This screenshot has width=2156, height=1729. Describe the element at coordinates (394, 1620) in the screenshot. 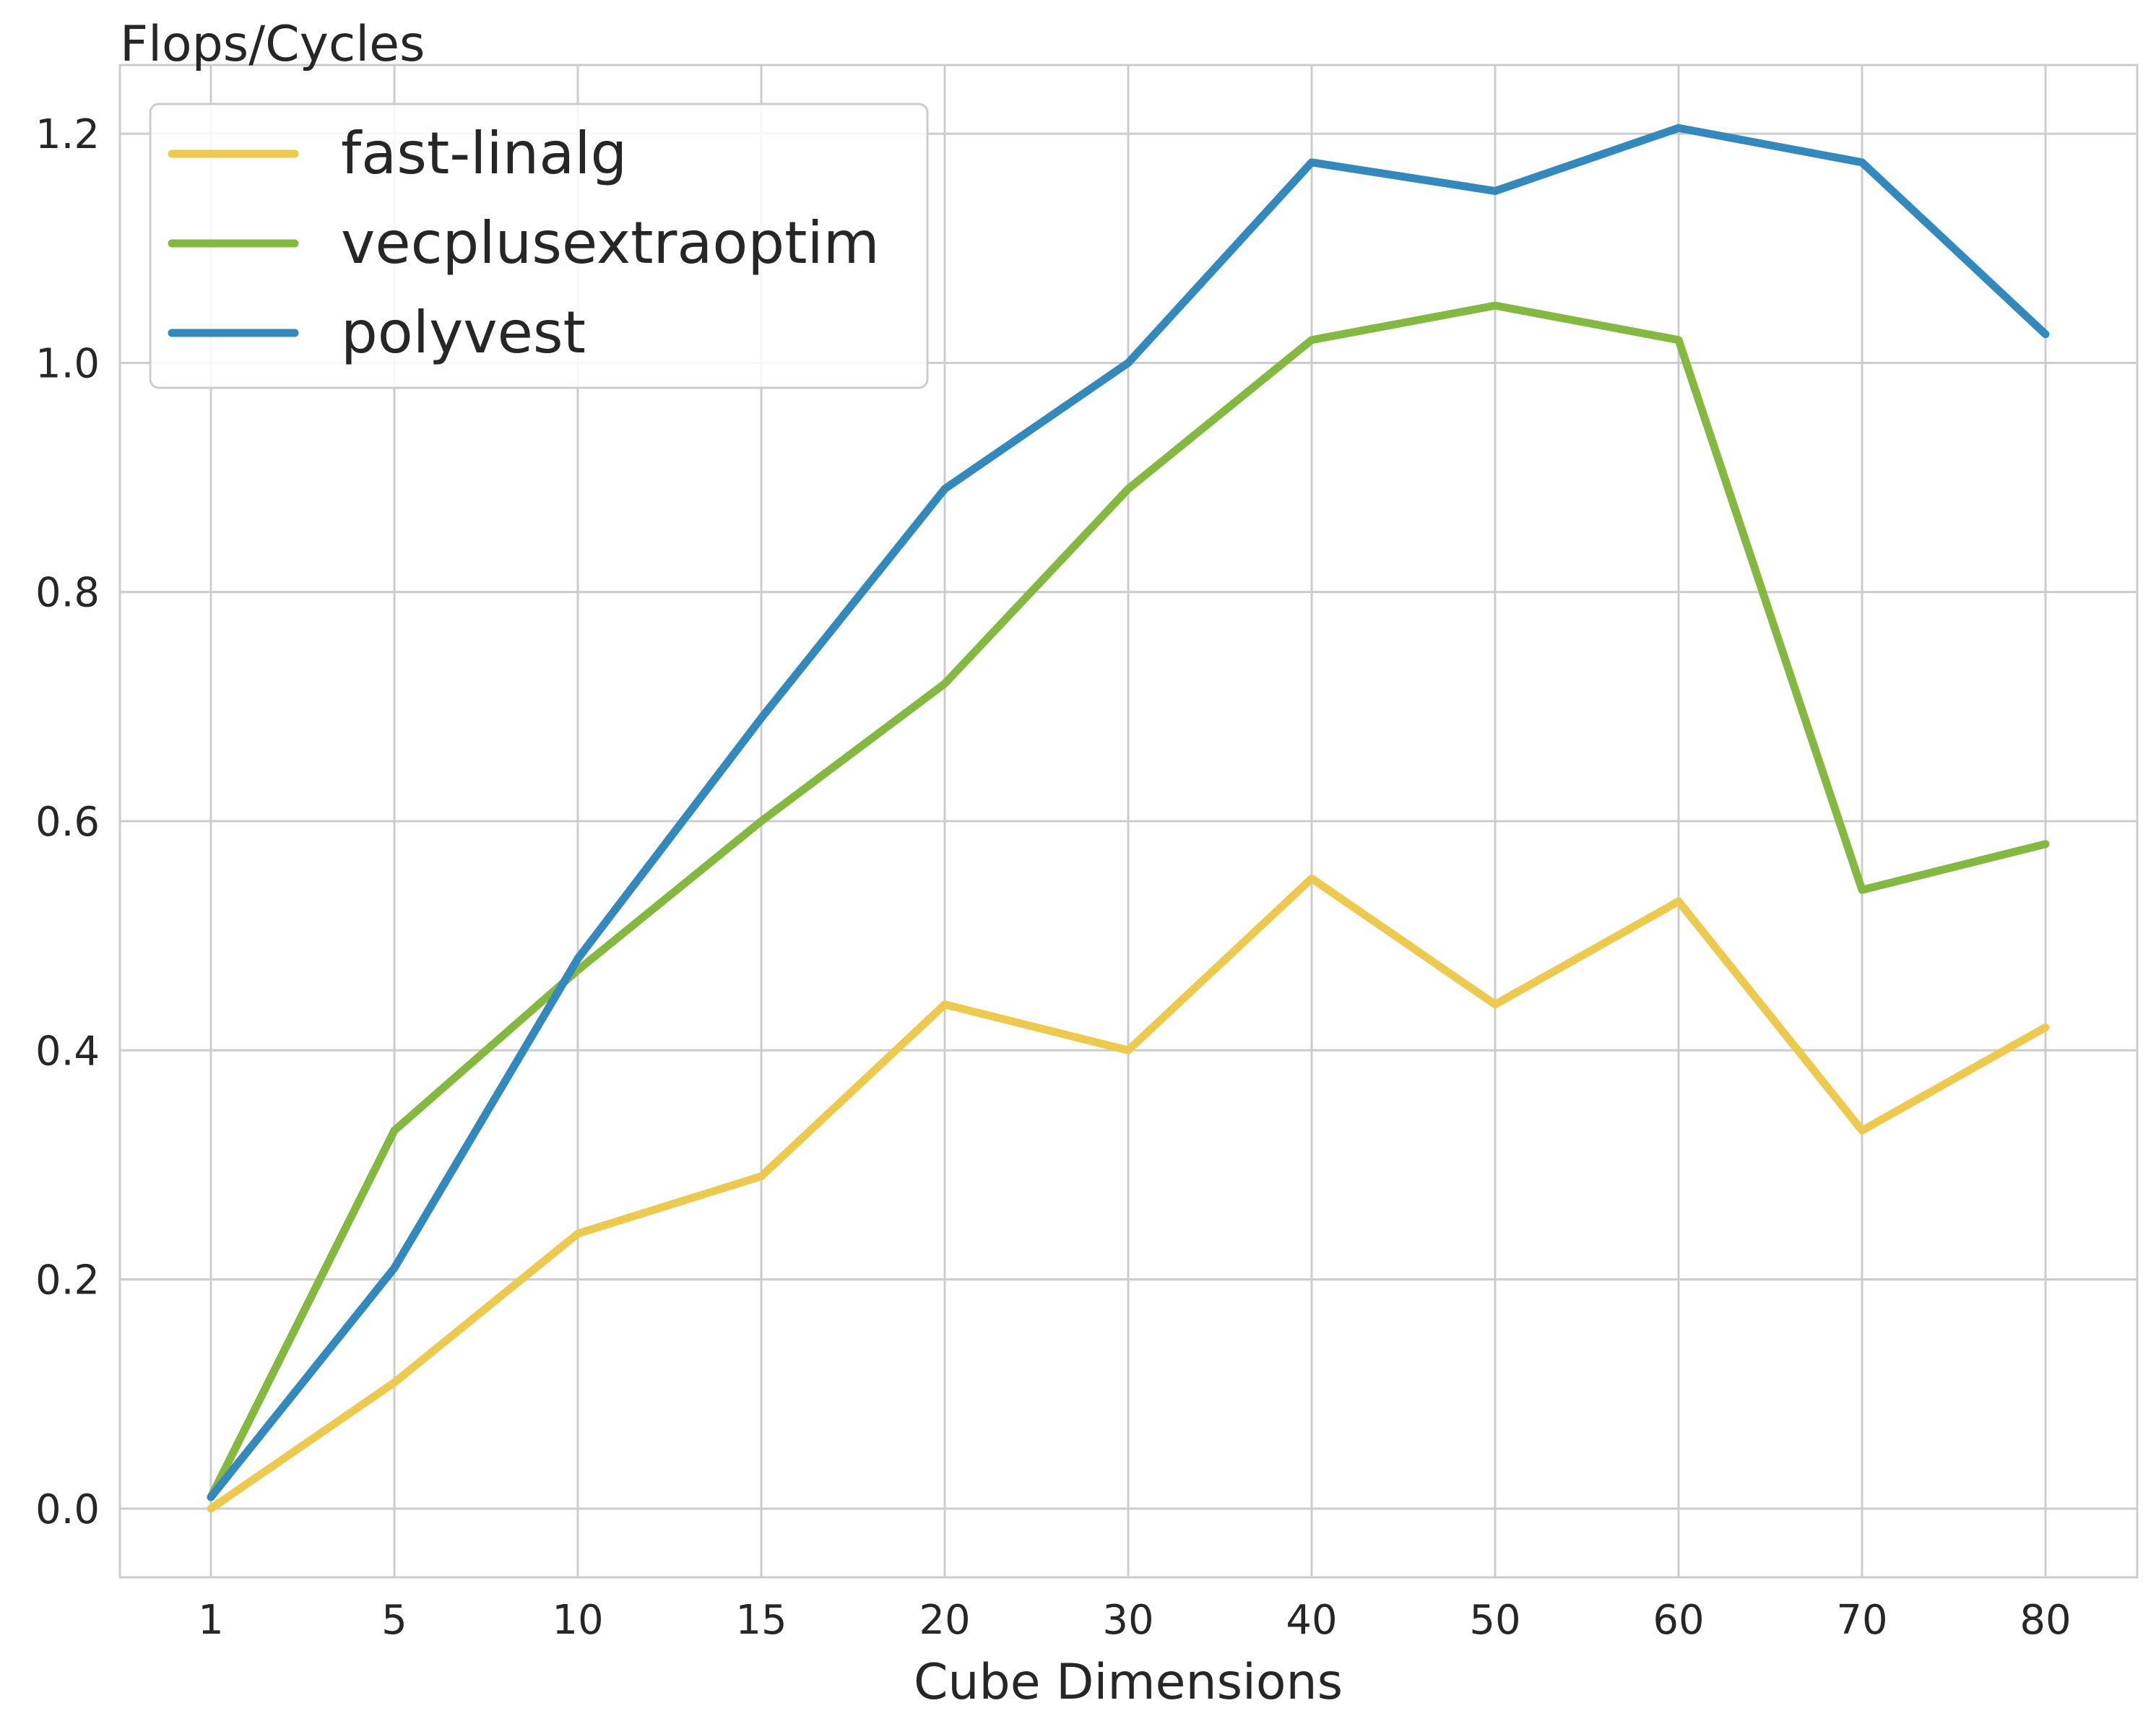

I see `x-tick-label: 5` at that location.